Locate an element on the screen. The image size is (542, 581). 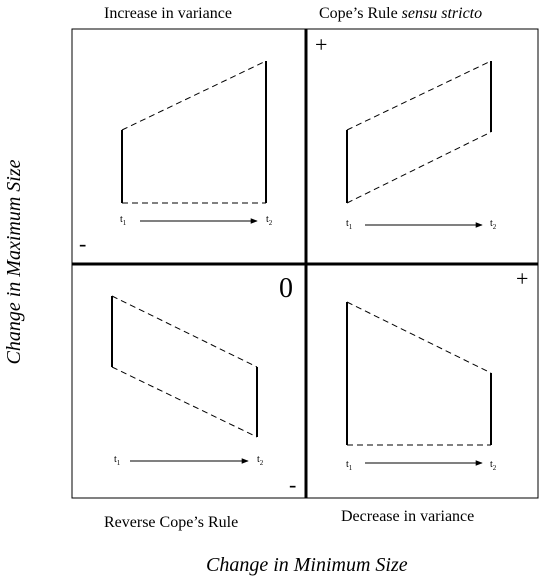
plus-sign-right: + is located at coordinates (522, 278).